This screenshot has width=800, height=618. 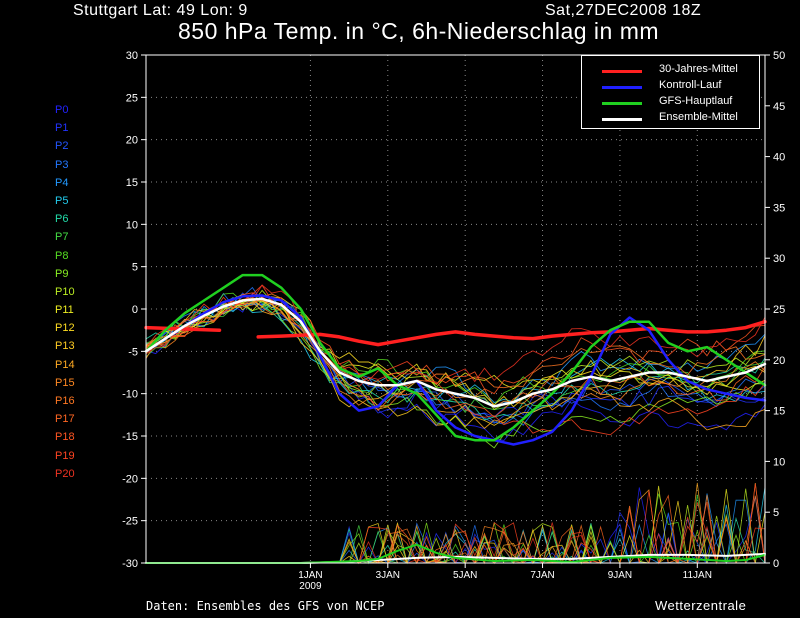 I want to click on legend-label: Ensemble-Mittel, so click(x=698, y=117).